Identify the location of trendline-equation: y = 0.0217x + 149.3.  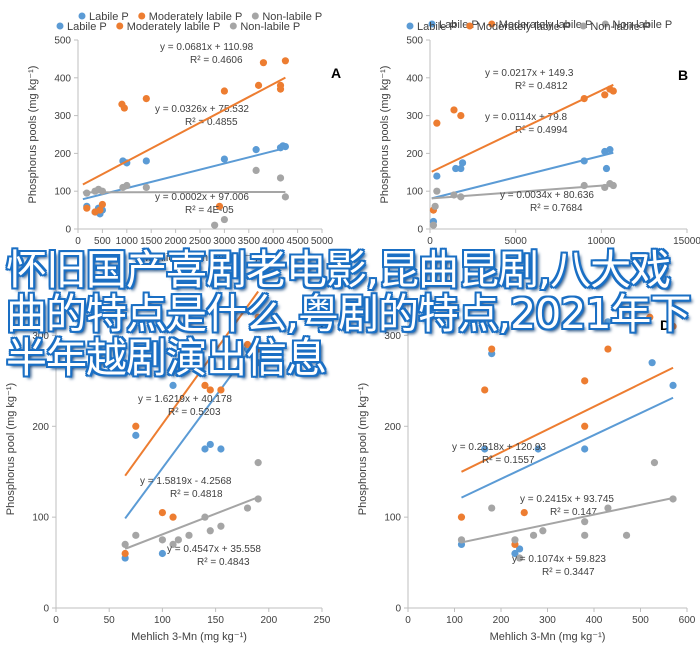
(529, 73).